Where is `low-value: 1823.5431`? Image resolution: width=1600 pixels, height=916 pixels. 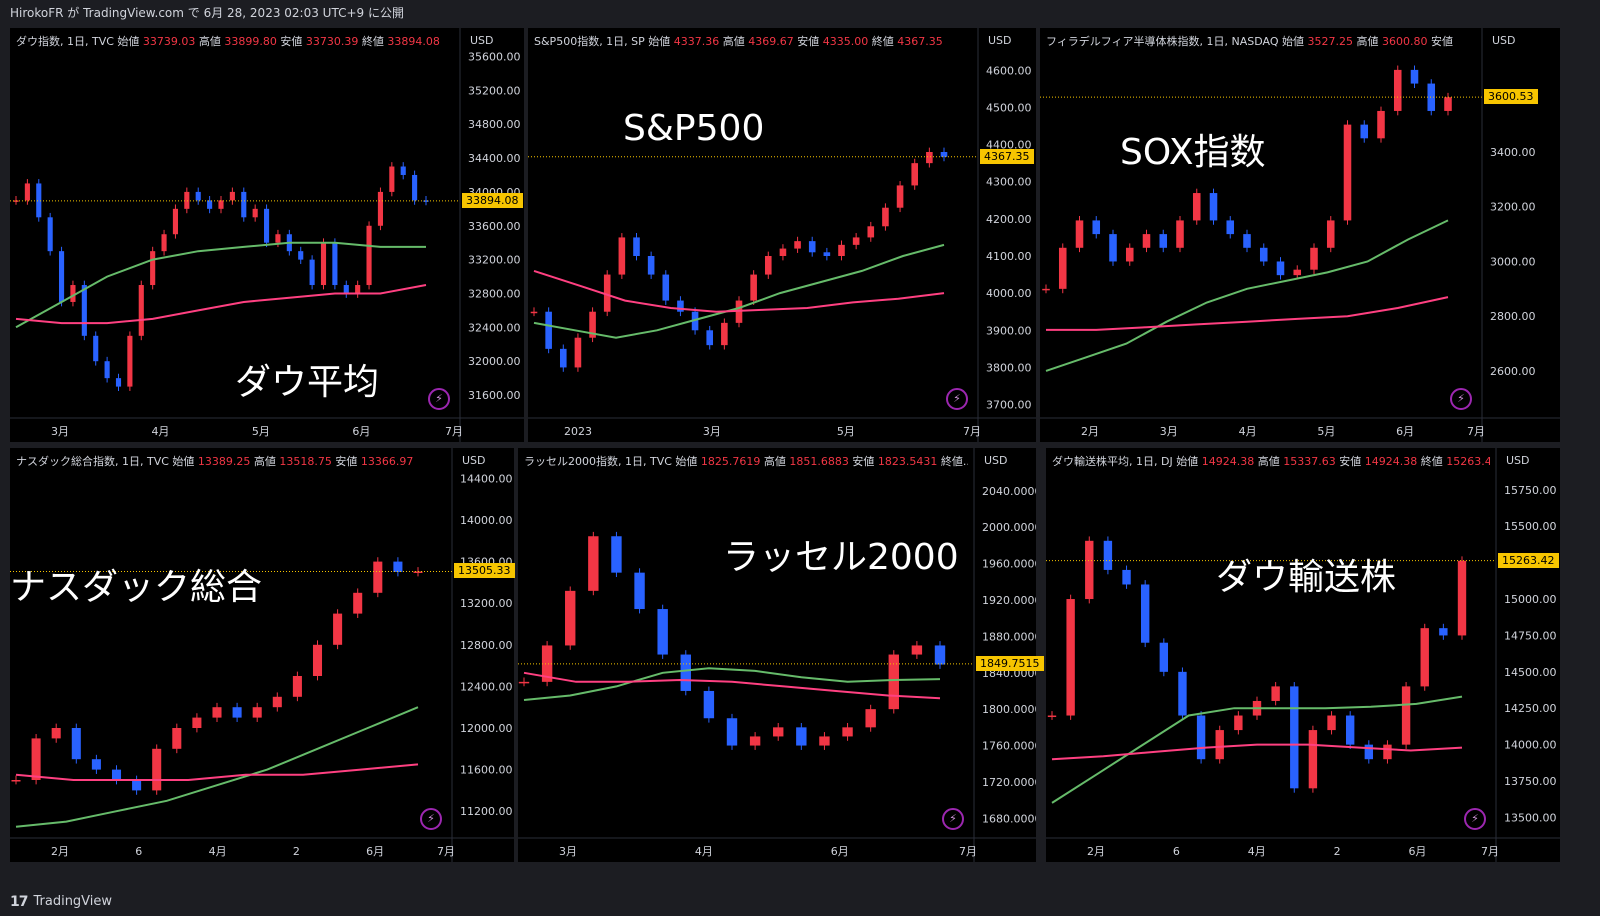 low-value: 1823.5431 is located at coordinates (907, 461).